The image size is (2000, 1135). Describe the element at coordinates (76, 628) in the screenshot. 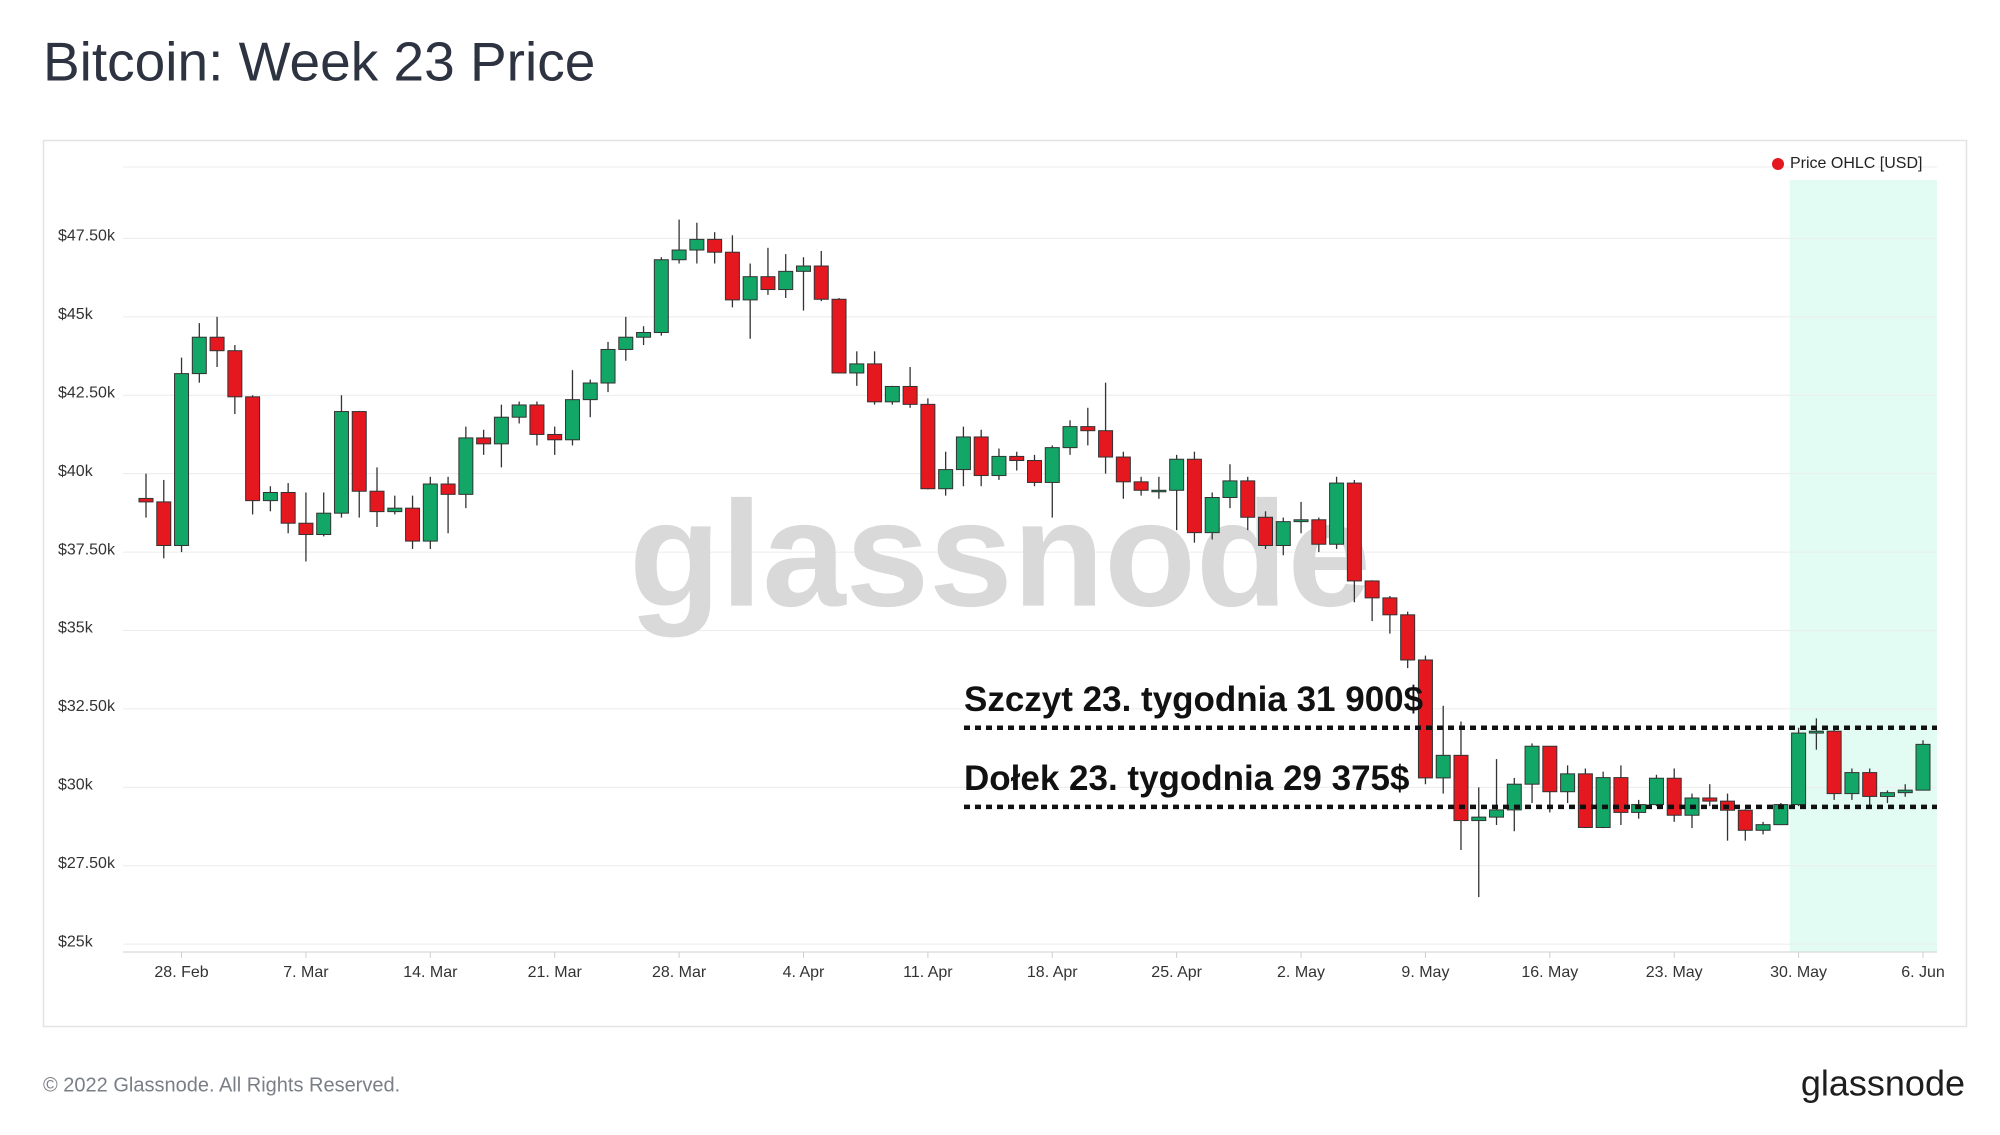

I see `y-tick-label: $35k` at that location.